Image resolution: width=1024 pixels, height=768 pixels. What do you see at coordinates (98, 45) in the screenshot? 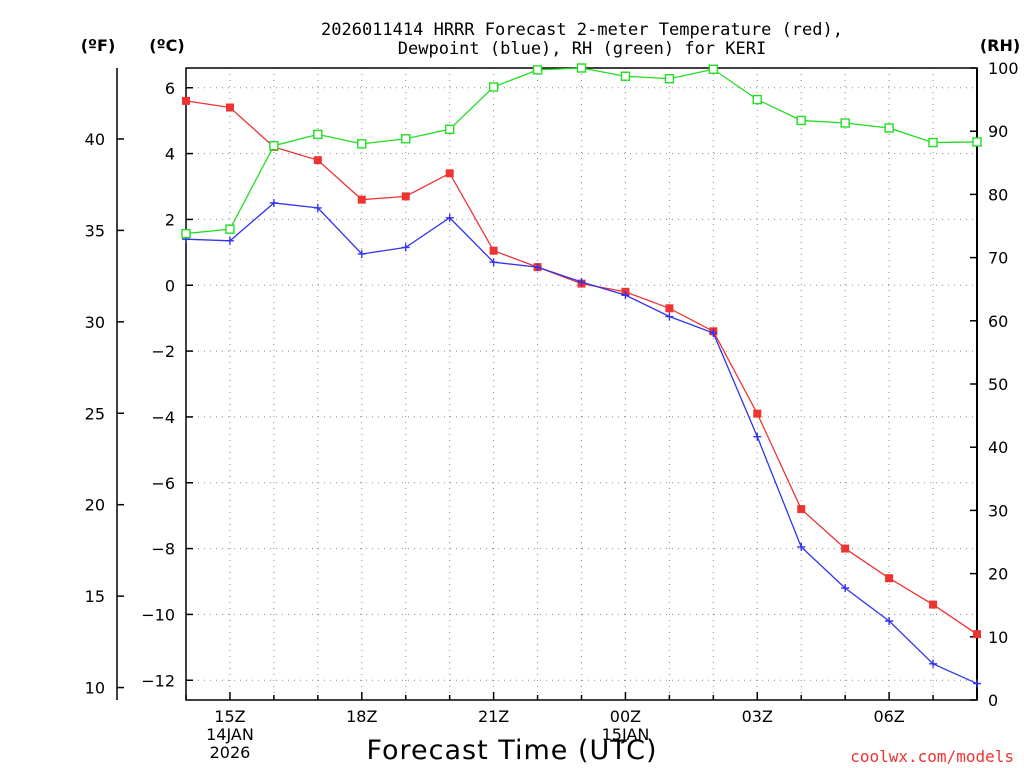
I see `fahrenheit-unit-label: (ºF)` at bounding box center [98, 45].